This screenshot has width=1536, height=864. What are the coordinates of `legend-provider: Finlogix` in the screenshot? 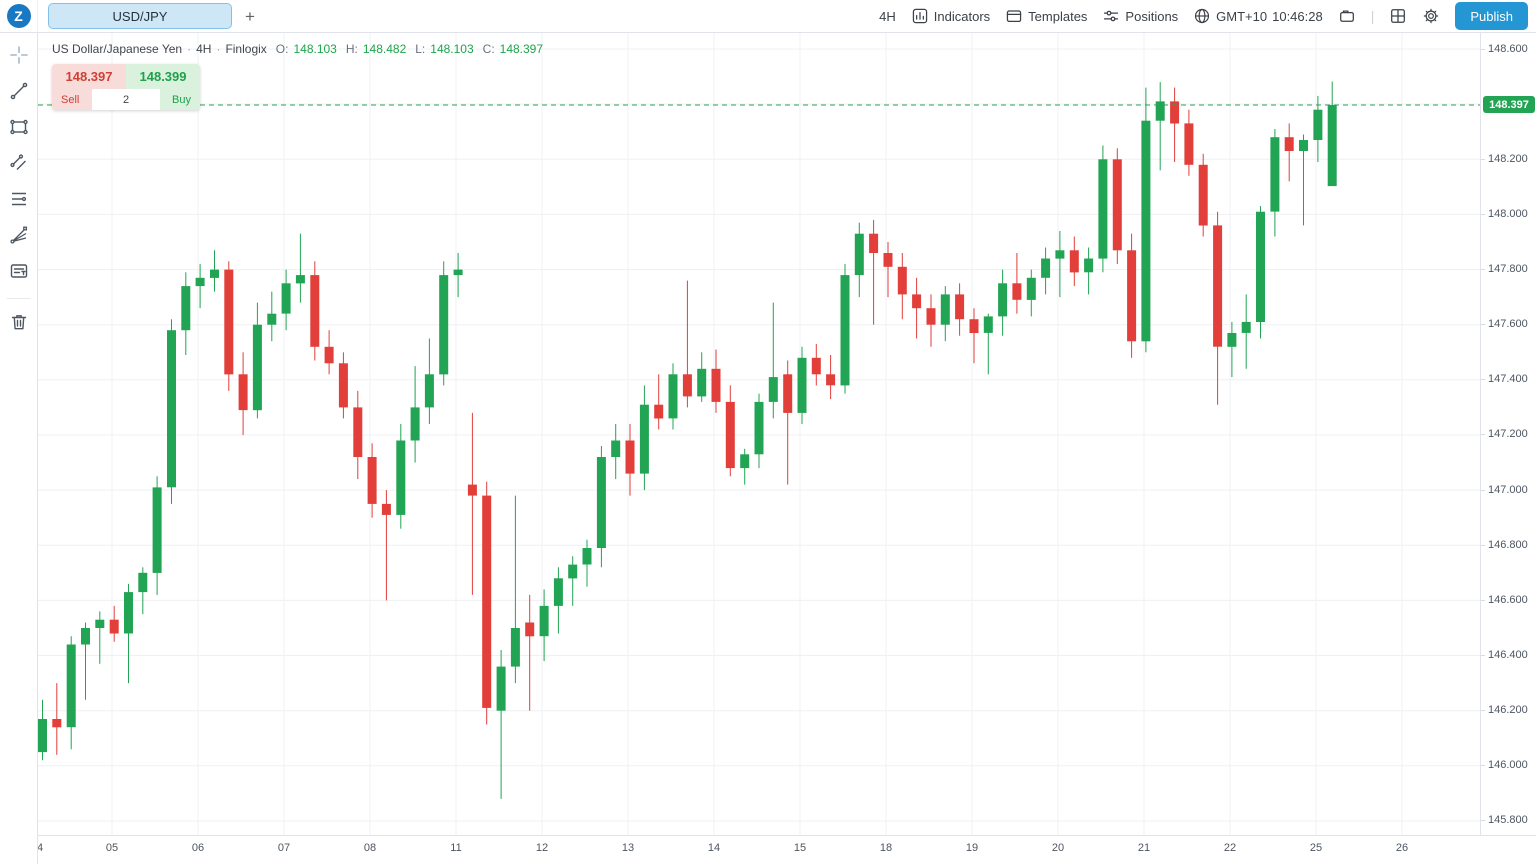 It's located at (246, 49).